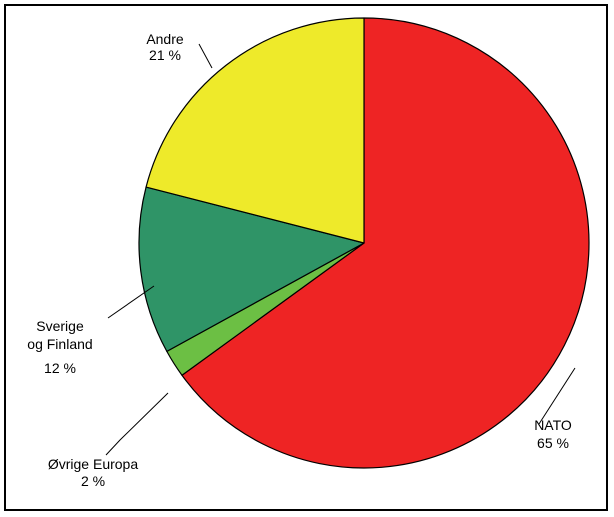  I want to click on slice-label-ovrige-europa: Øvrige Europa, so click(93, 464).